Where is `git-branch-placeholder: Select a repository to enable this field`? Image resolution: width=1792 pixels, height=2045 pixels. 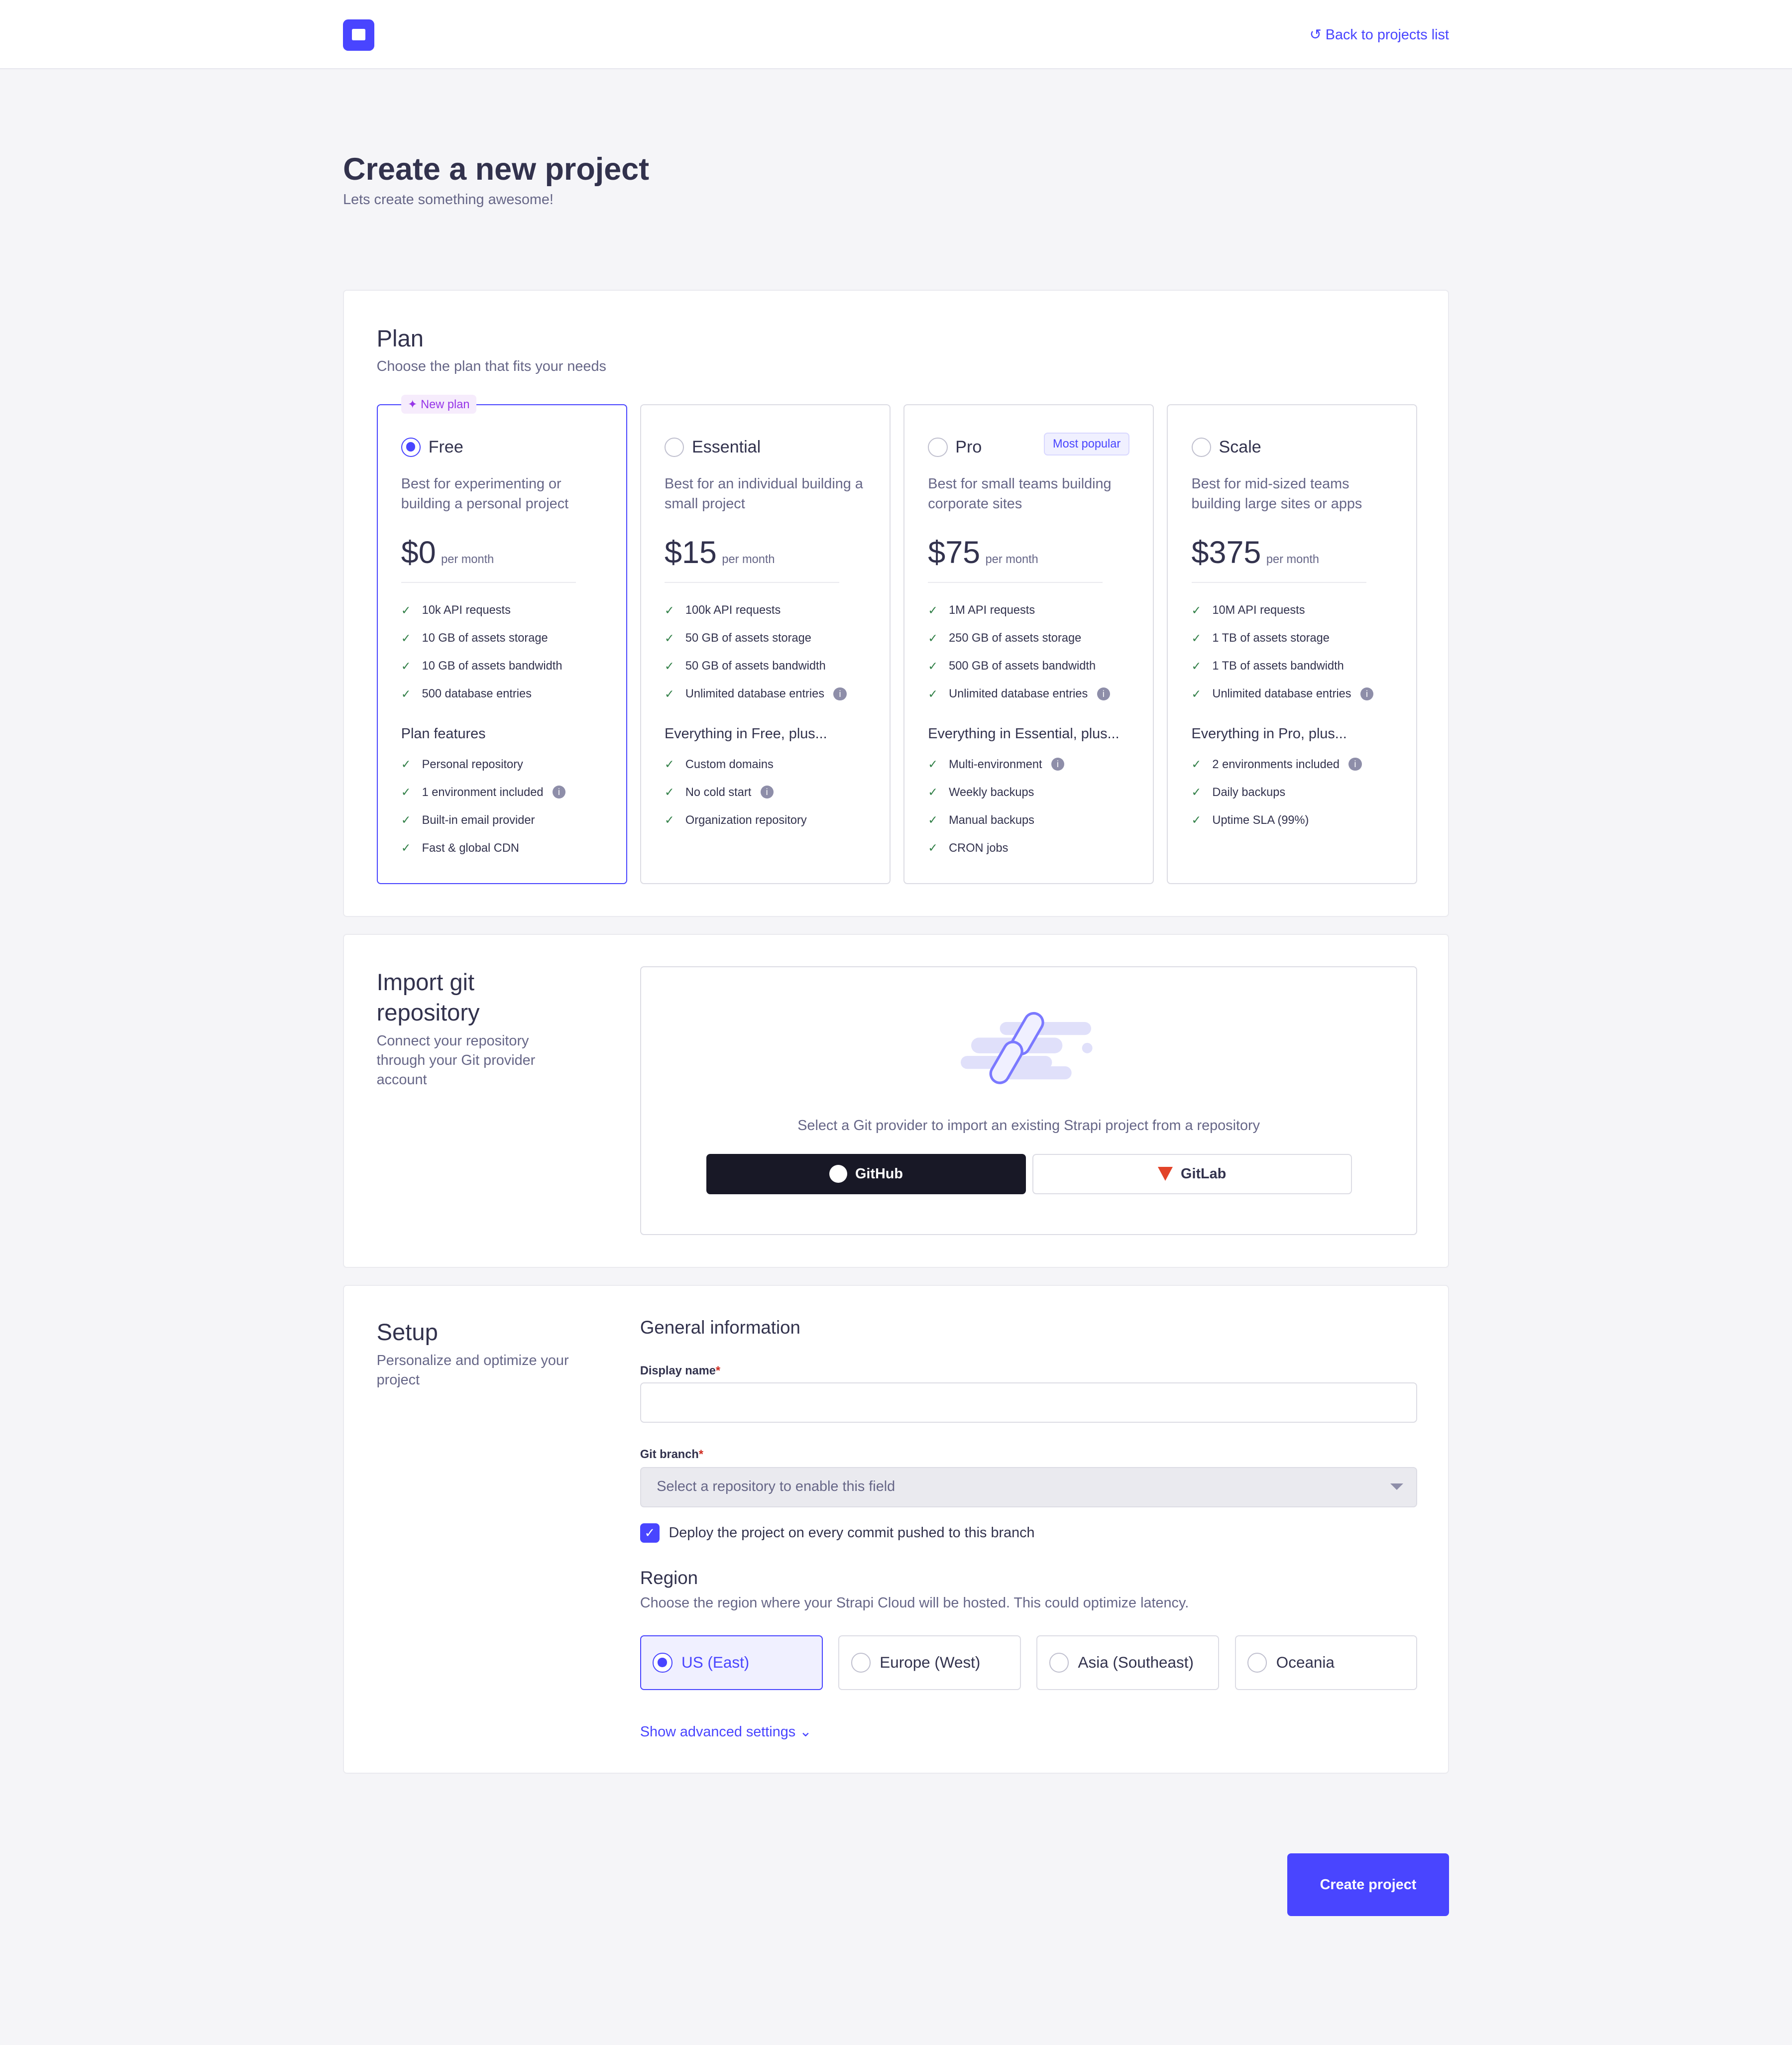 git-branch-placeholder: Select a repository to enable this field is located at coordinates (776, 1486).